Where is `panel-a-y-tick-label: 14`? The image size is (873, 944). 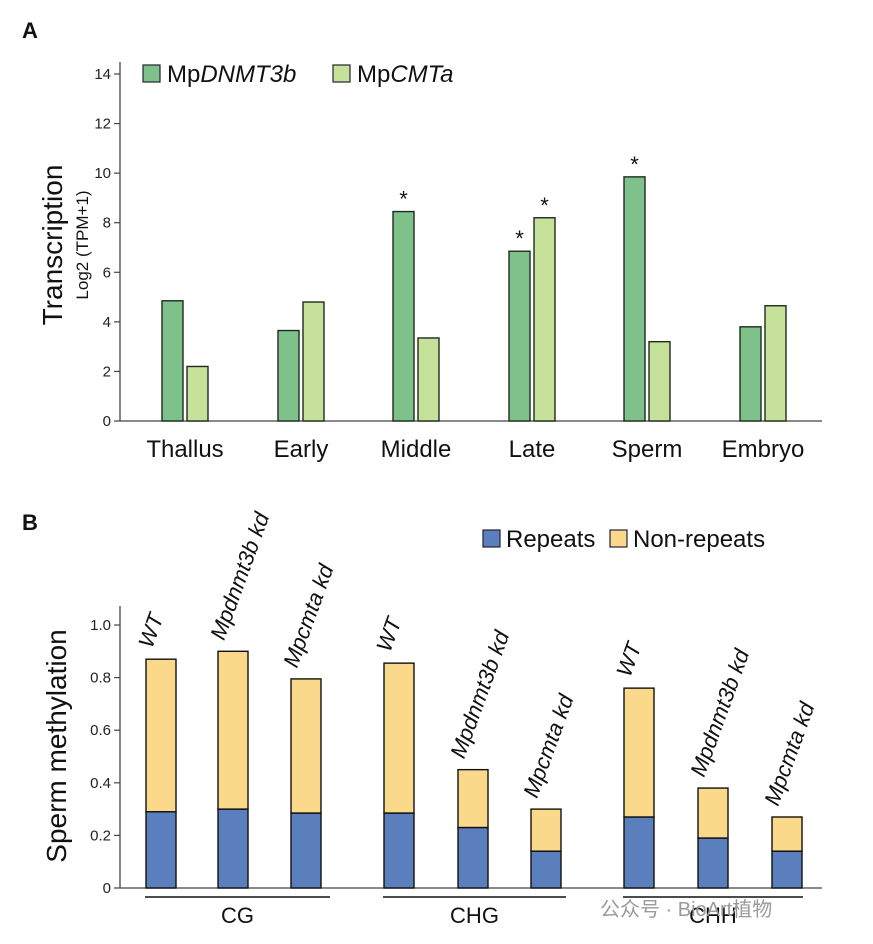 panel-a-y-tick-label: 14 is located at coordinates (102, 74).